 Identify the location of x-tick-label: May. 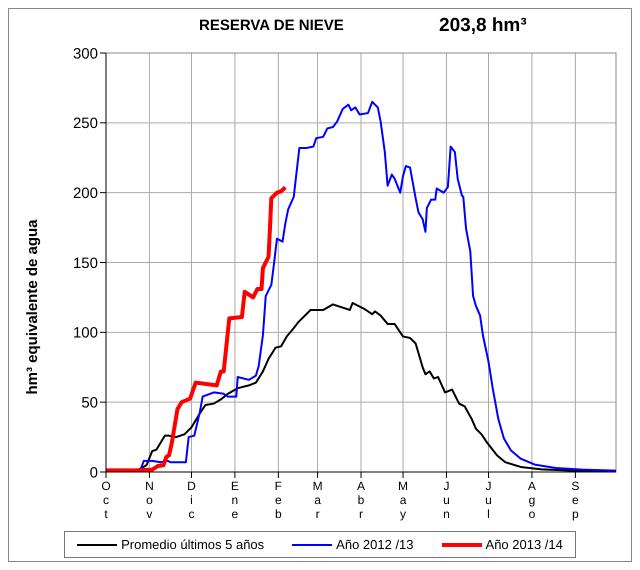
(403, 500).